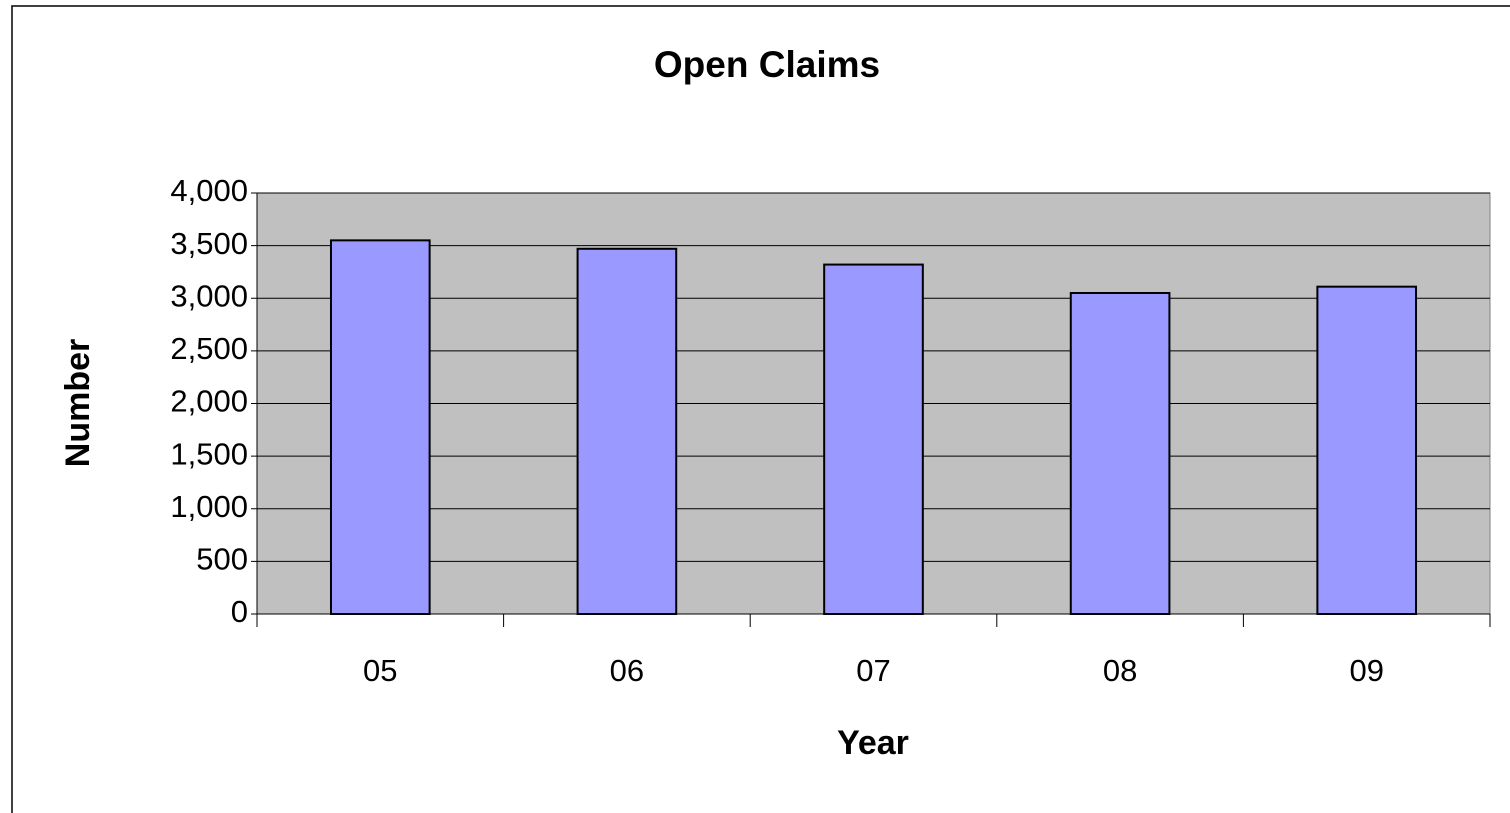  What do you see at coordinates (873, 743) in the screenshot?
I see `x-axis-label: Year` at bounding box center [873, 743].